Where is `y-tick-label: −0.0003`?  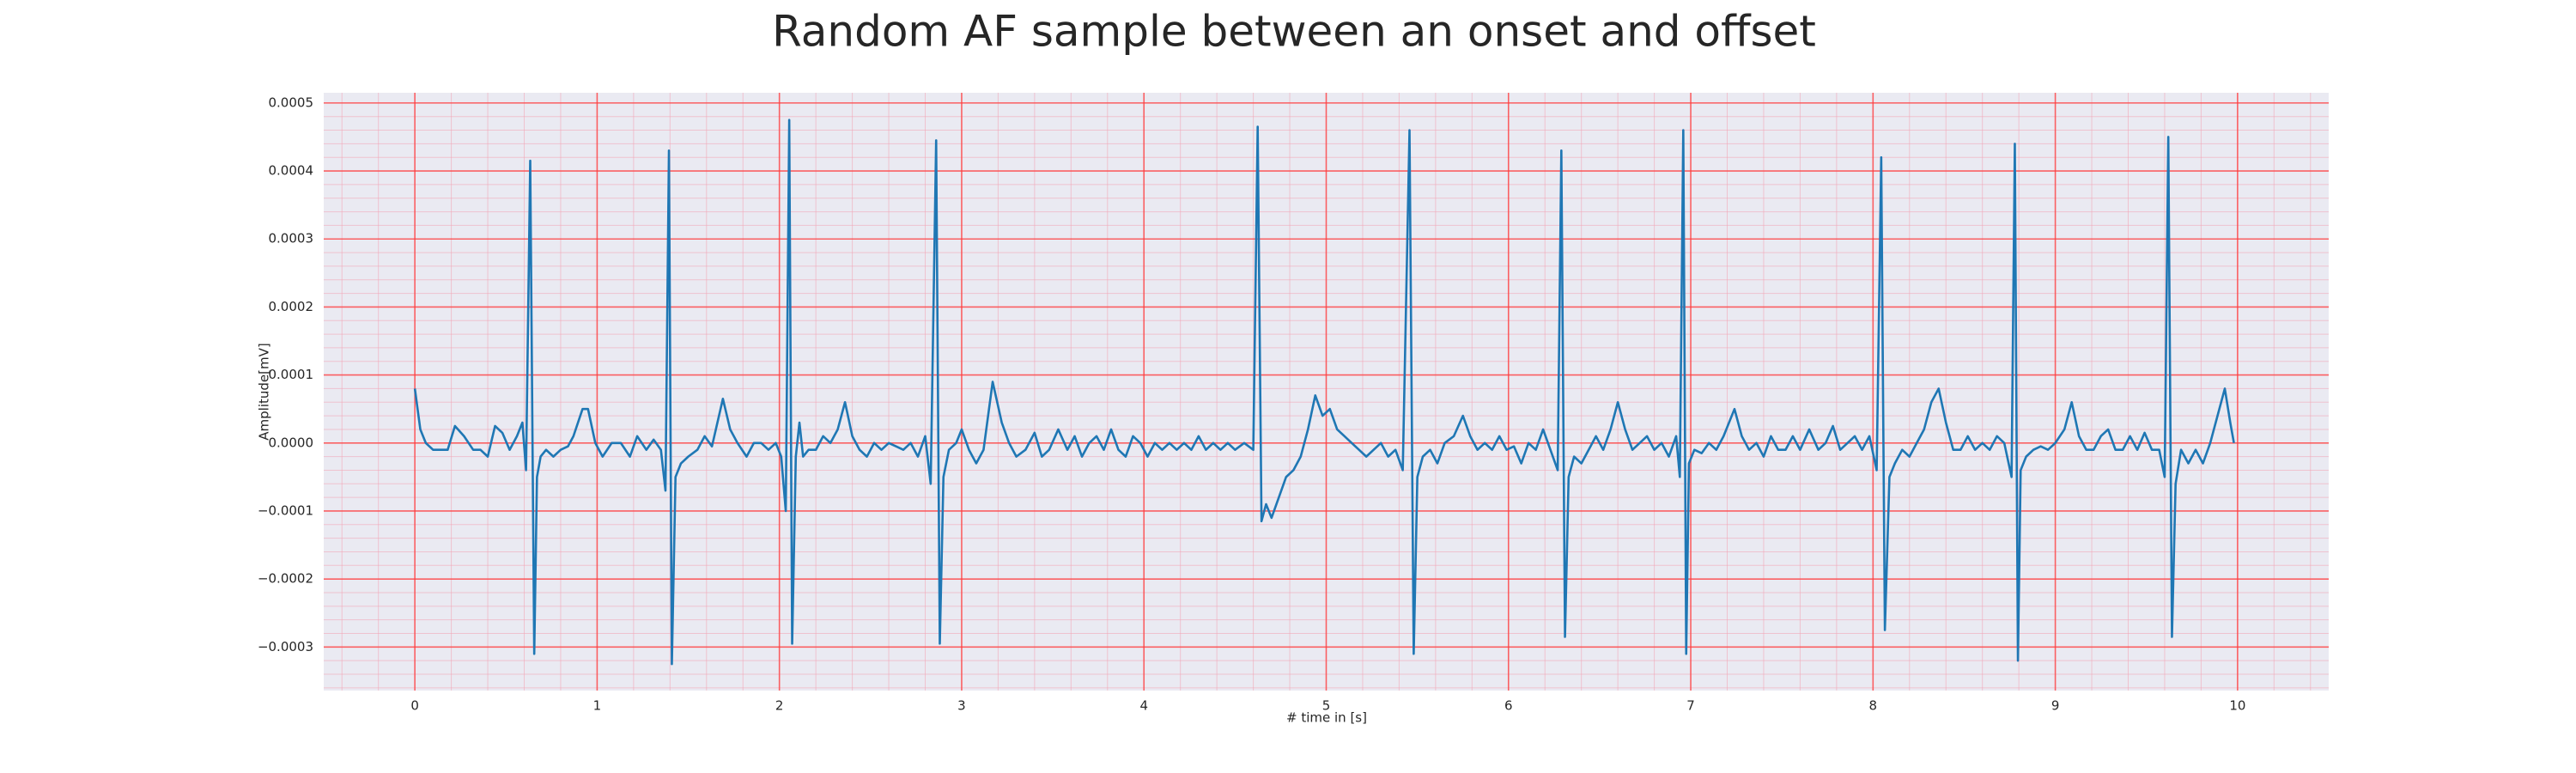 y-tick-label: −0.0003 is located at coordinates (285, 646).